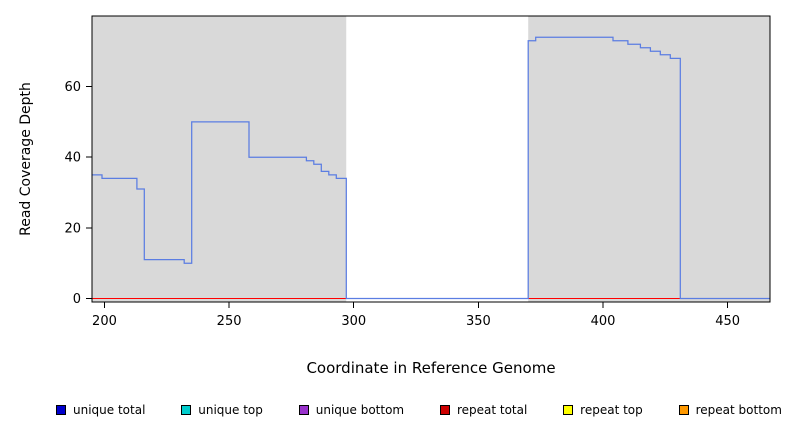 The image size is (792, 432). I want to click on legend-label: repeat bottom, so click(738, 410).